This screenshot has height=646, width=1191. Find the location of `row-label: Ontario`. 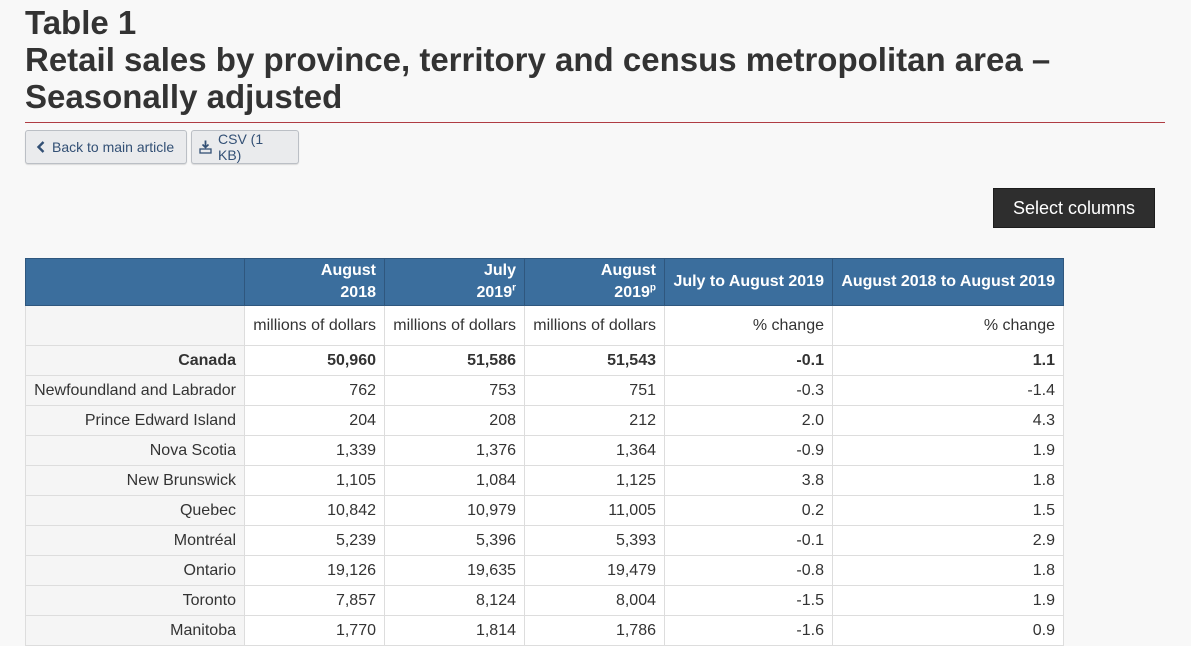

row-label: Ontario is located at coordinates (135, 570).